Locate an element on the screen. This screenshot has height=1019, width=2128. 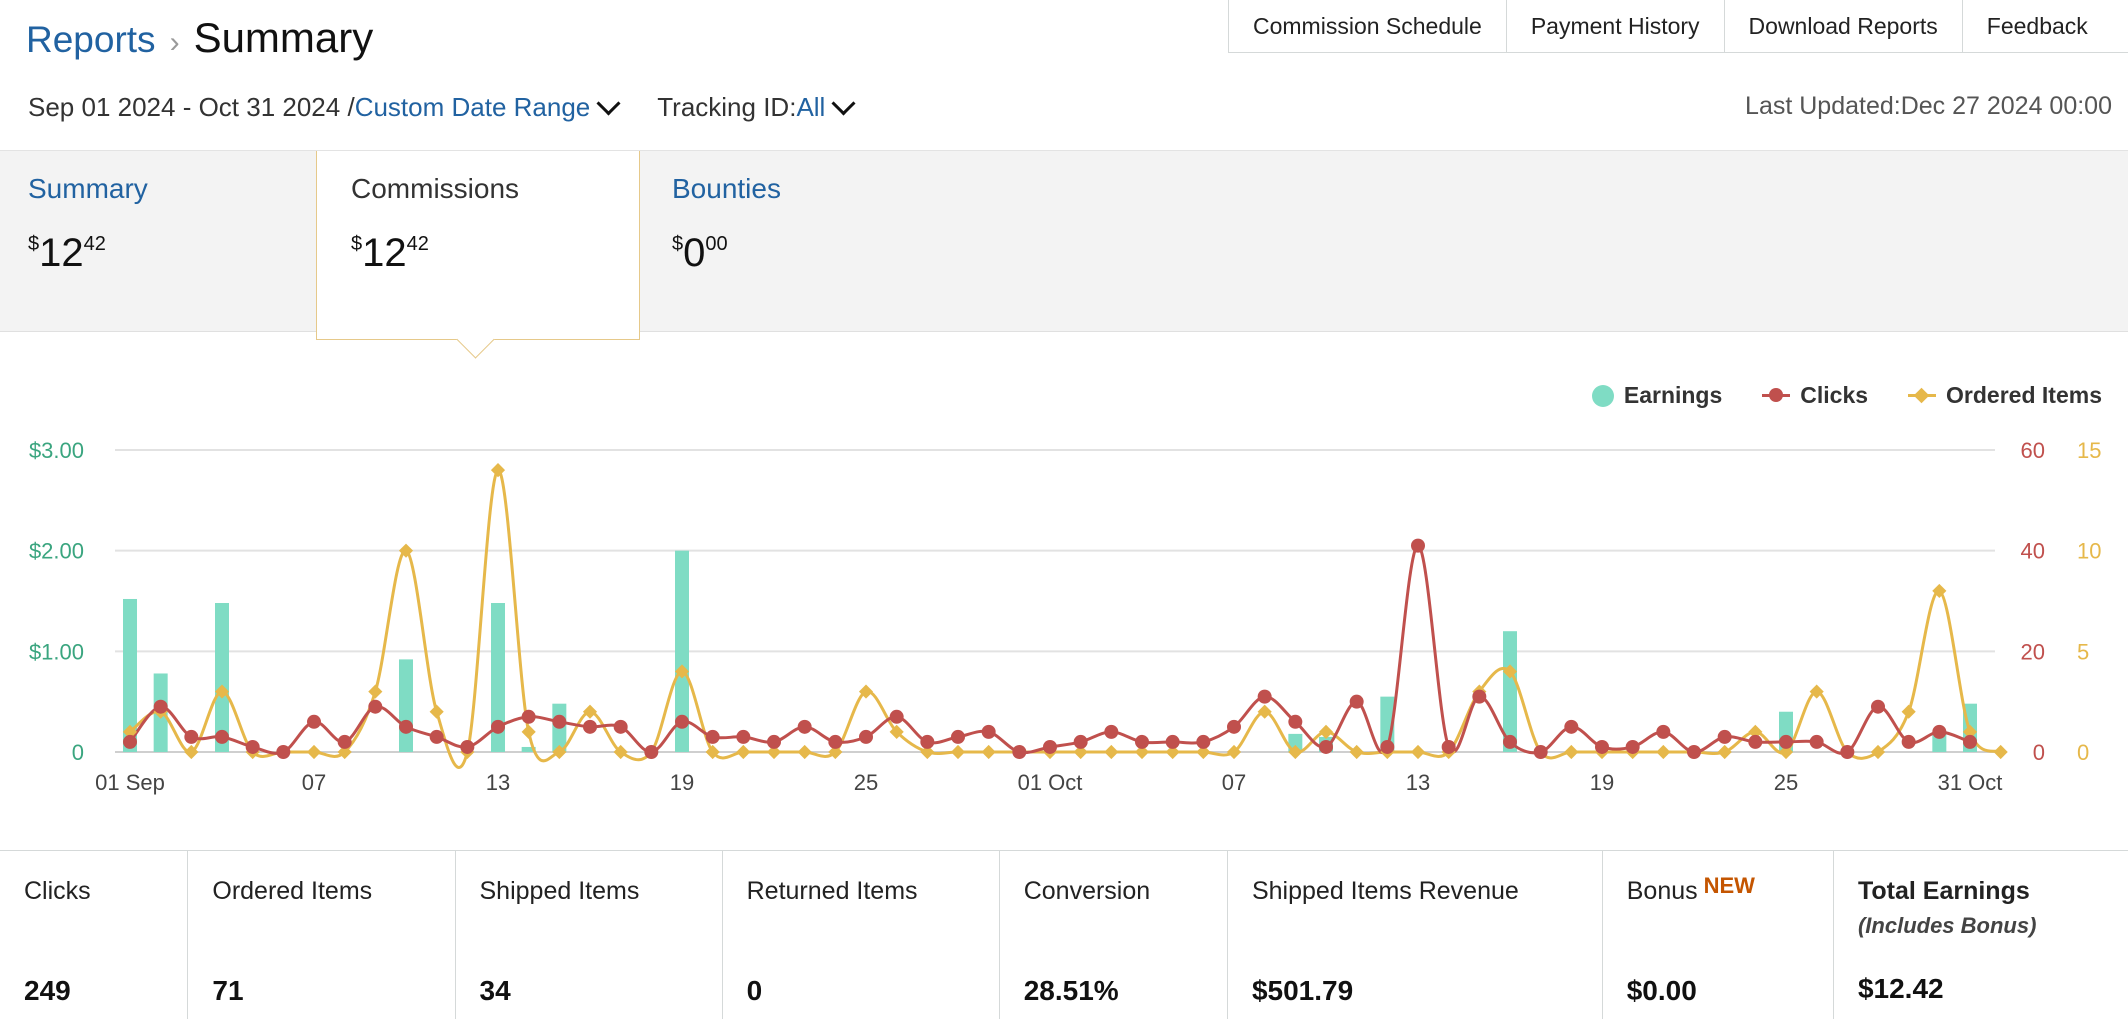
stat-label: Shipped Items is located at coordinates (559, 891).